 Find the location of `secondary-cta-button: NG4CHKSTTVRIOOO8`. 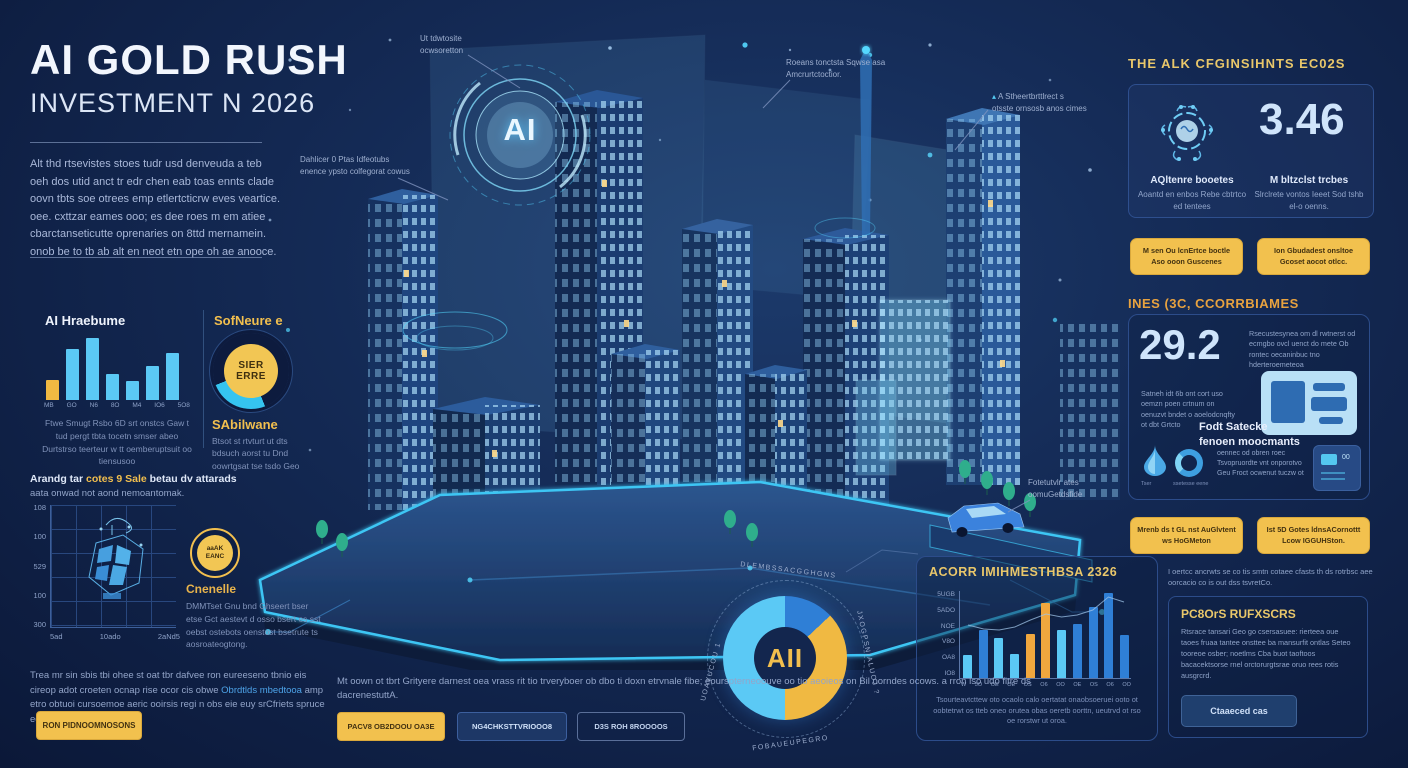

secondary-cta-button: NG4CHKSTTVRIOOO8 is located at coordinates (512, 726).